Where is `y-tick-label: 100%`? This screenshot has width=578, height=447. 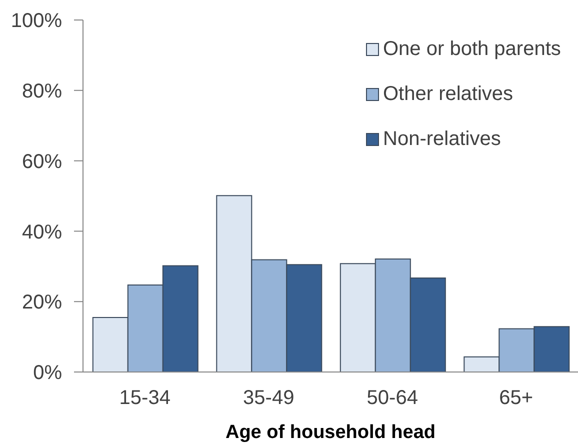 y-tick-label: 100% is located at coordinates (36, 21).